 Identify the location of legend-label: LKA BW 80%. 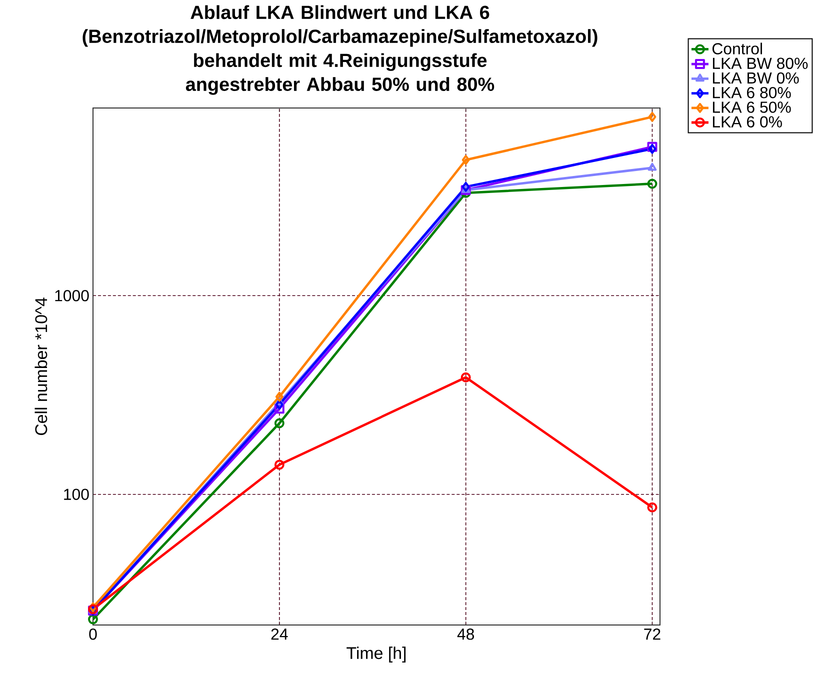
(760, 64).